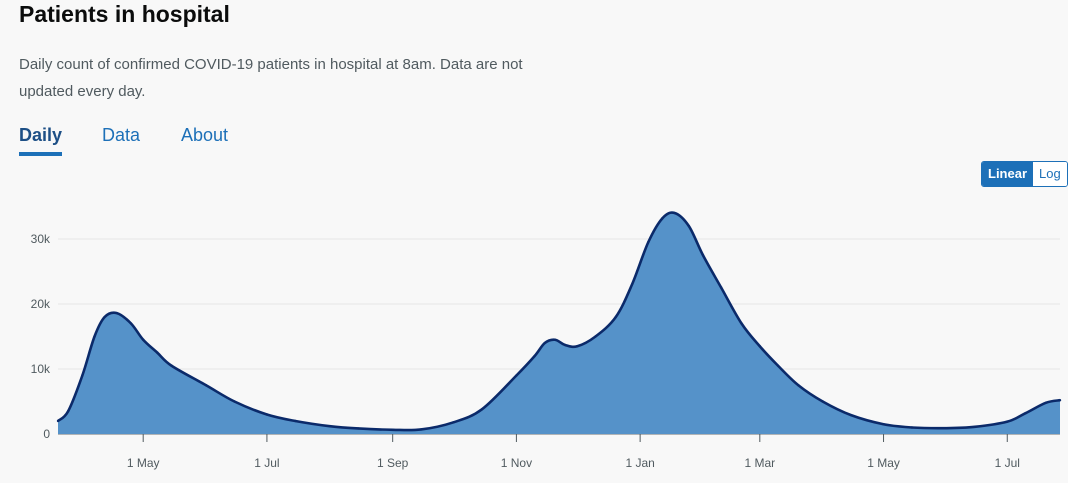 The height and width of the screenshot is (483, 1068). Describe the element at coordinates (1050, 174) in the screenshot. I see `log-scale-button: Log` at that location.